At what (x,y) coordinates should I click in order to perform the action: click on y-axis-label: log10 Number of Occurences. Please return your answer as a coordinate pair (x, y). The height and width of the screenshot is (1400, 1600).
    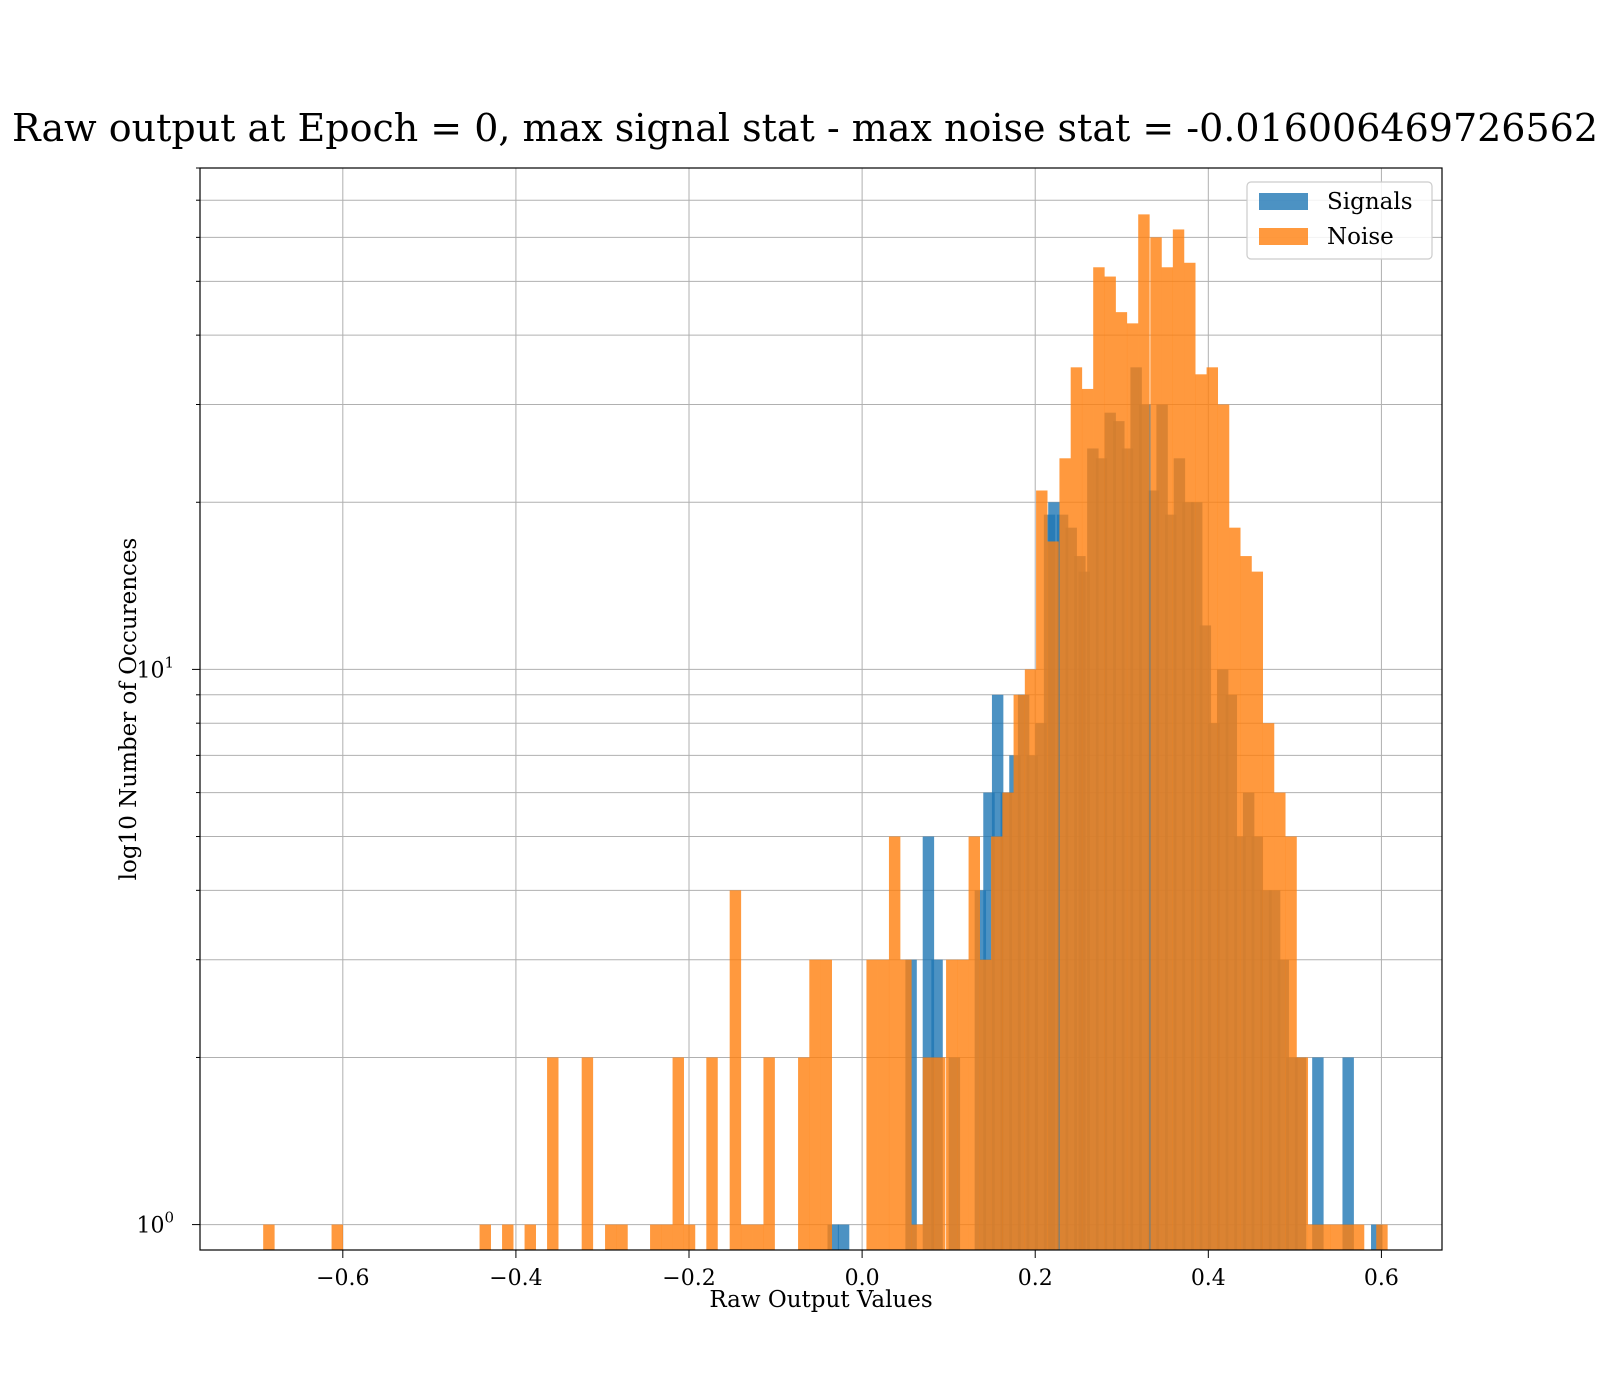
    Looking at the image, I should click on (129, 709).